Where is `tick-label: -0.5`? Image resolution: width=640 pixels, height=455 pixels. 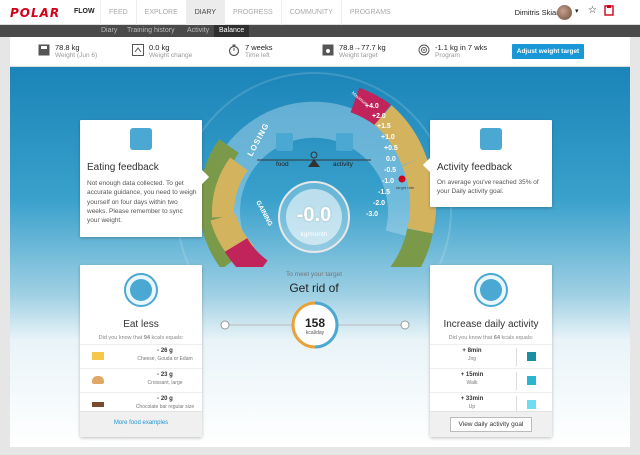
tick-label: -0.5 is located at coordinates (390, 170).